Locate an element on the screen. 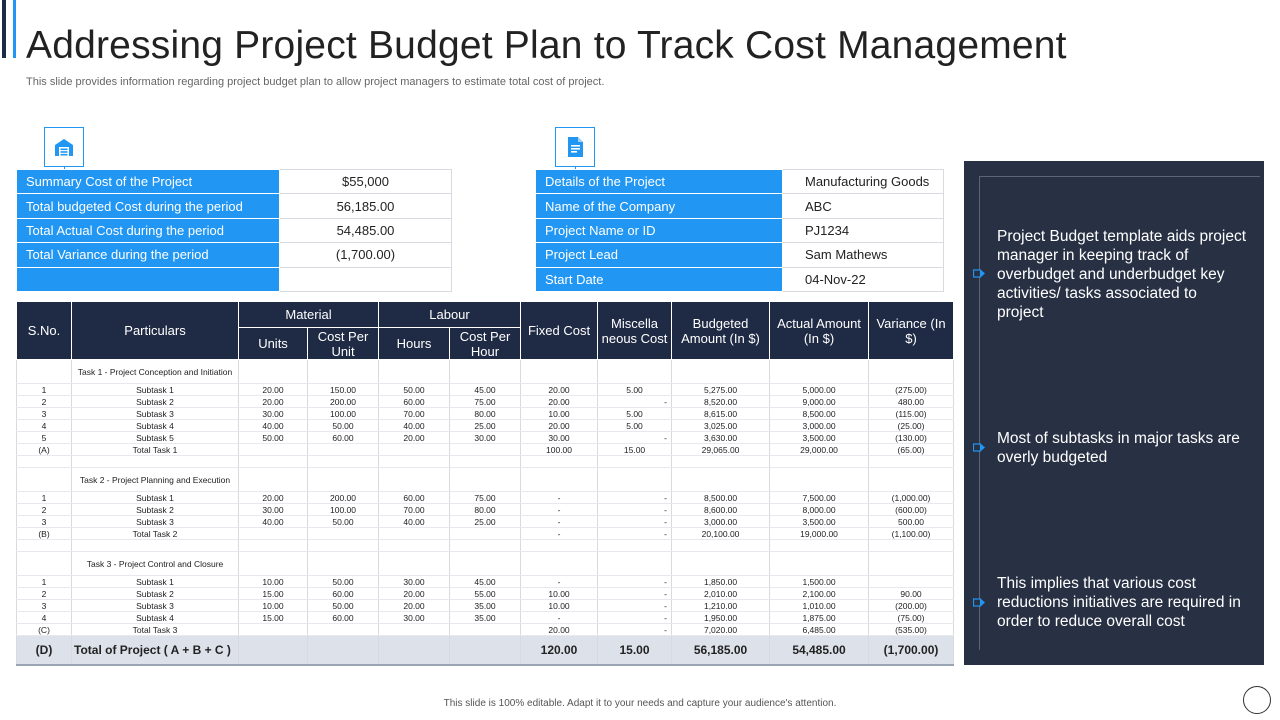 The width and height of the screenshot is (1280, 720). cell-hours: 60.00 is located at coordinates (414, 401).